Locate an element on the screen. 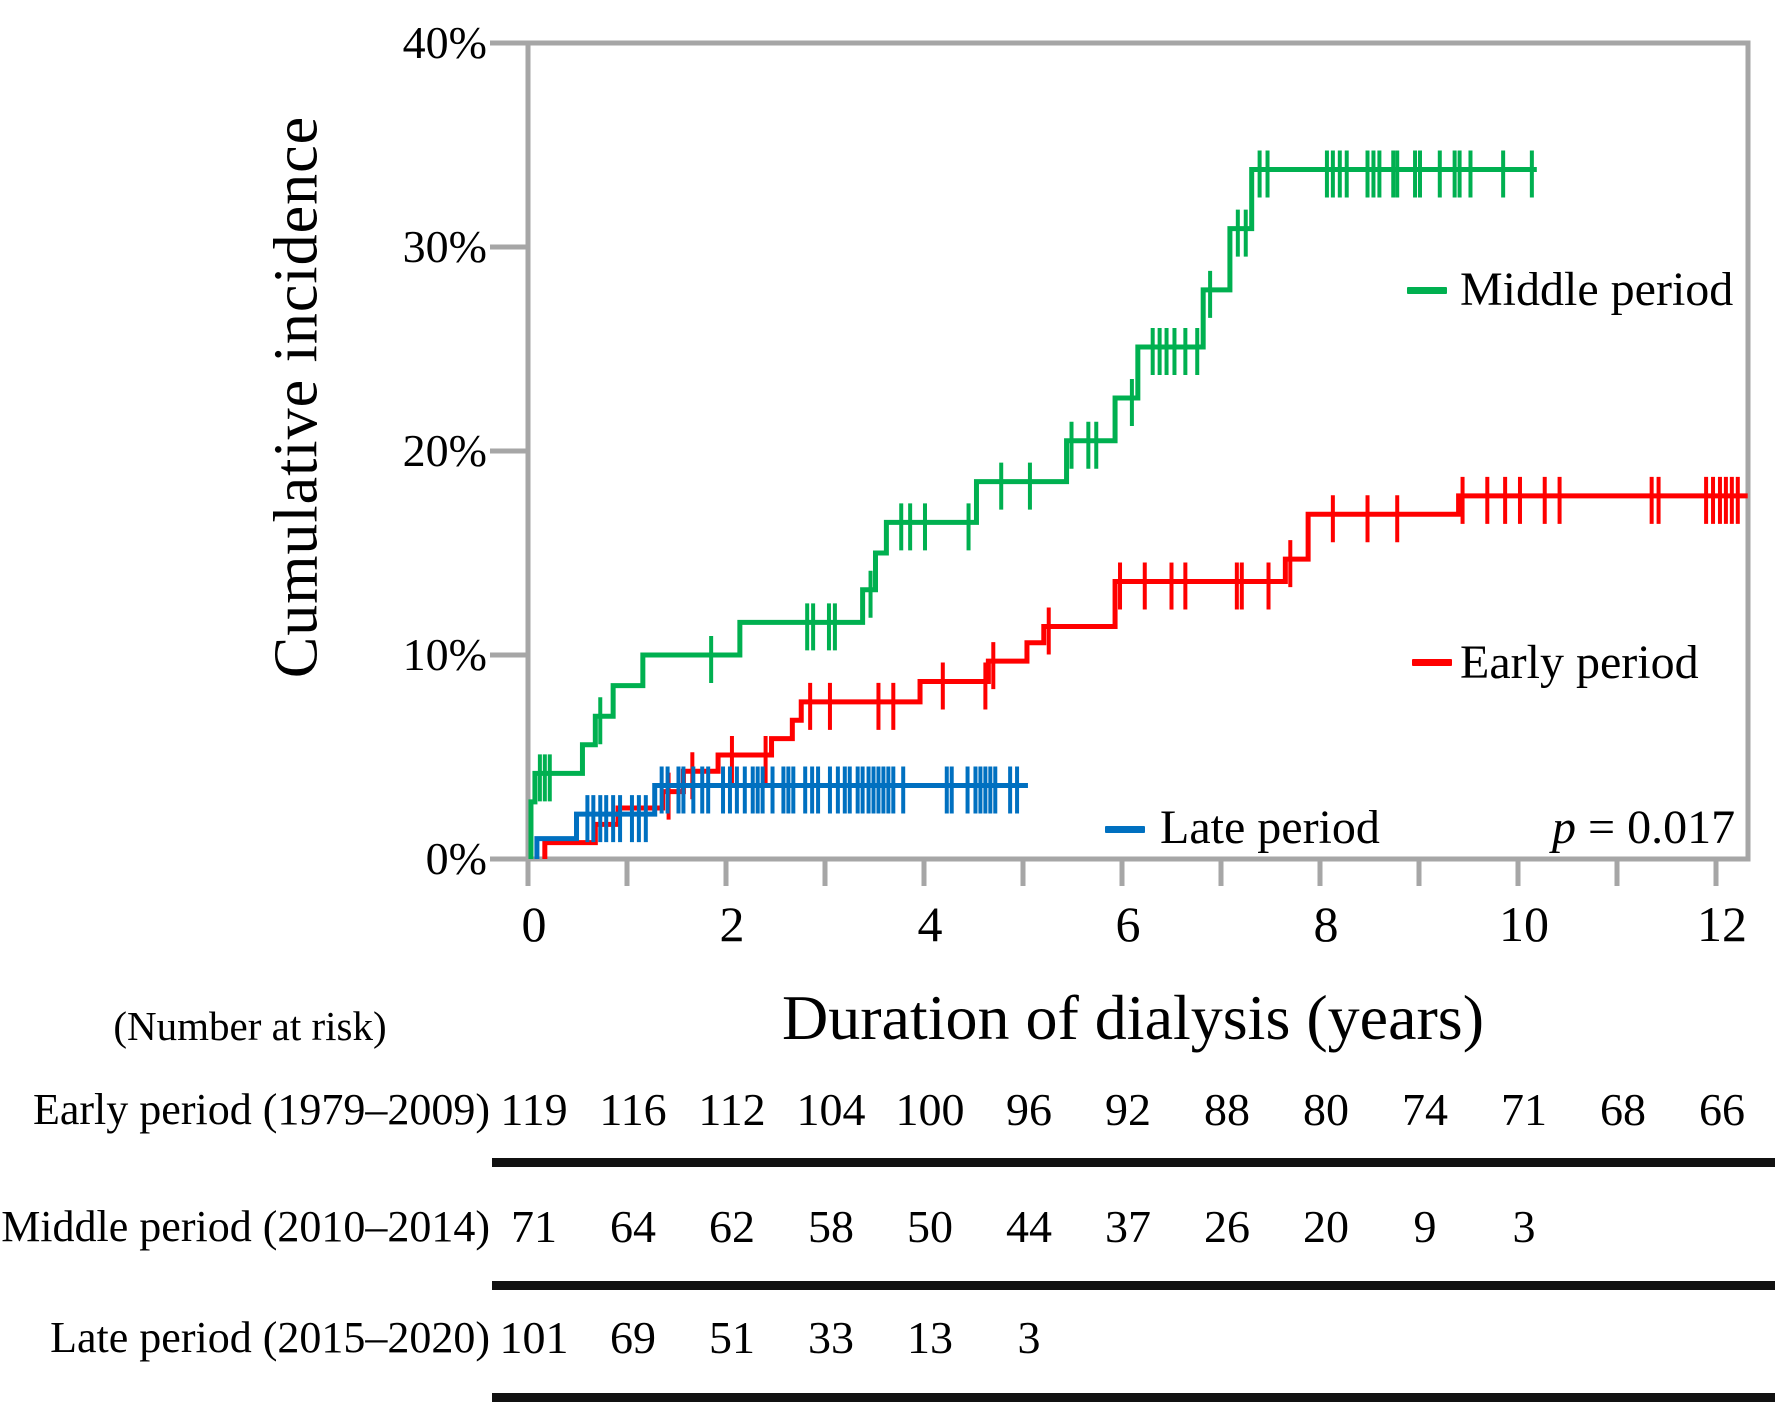 The width and height of the screenshot is (1785, 1426). at-risk-row-label: Middle period (2010–2014) is located at coordinates (245, 1226).